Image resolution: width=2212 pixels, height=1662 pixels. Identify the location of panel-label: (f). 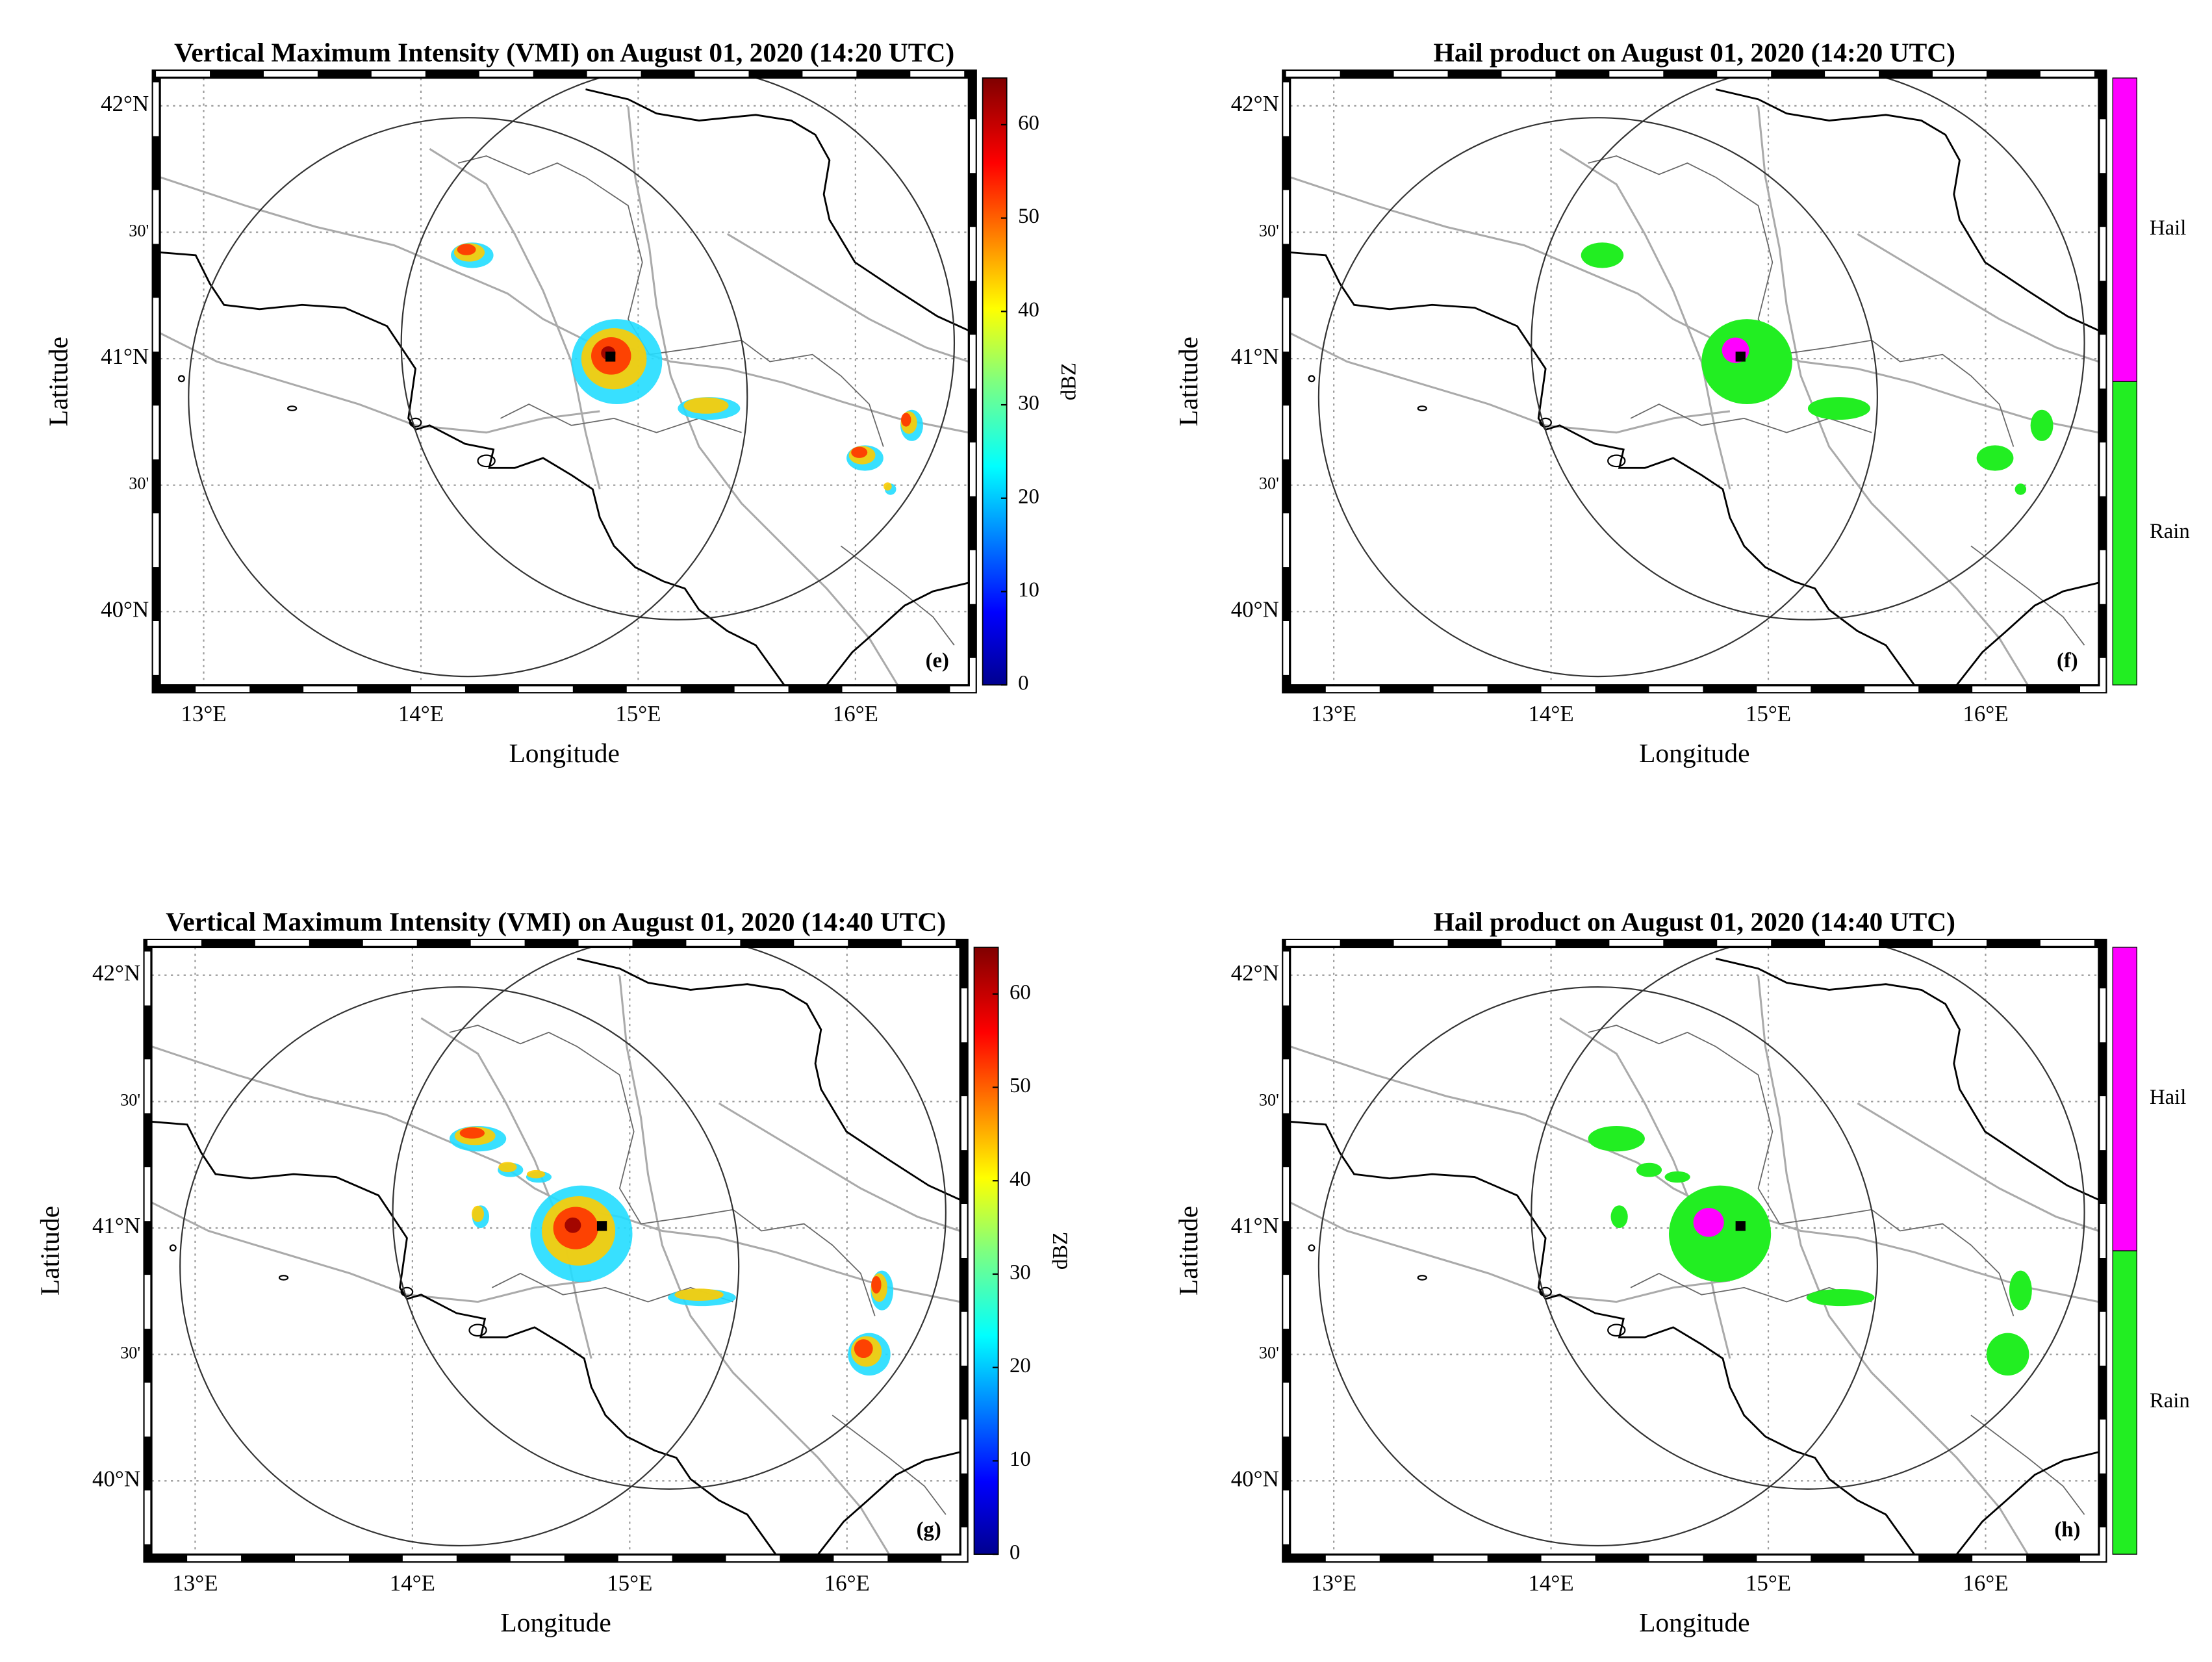
(2067, 660).